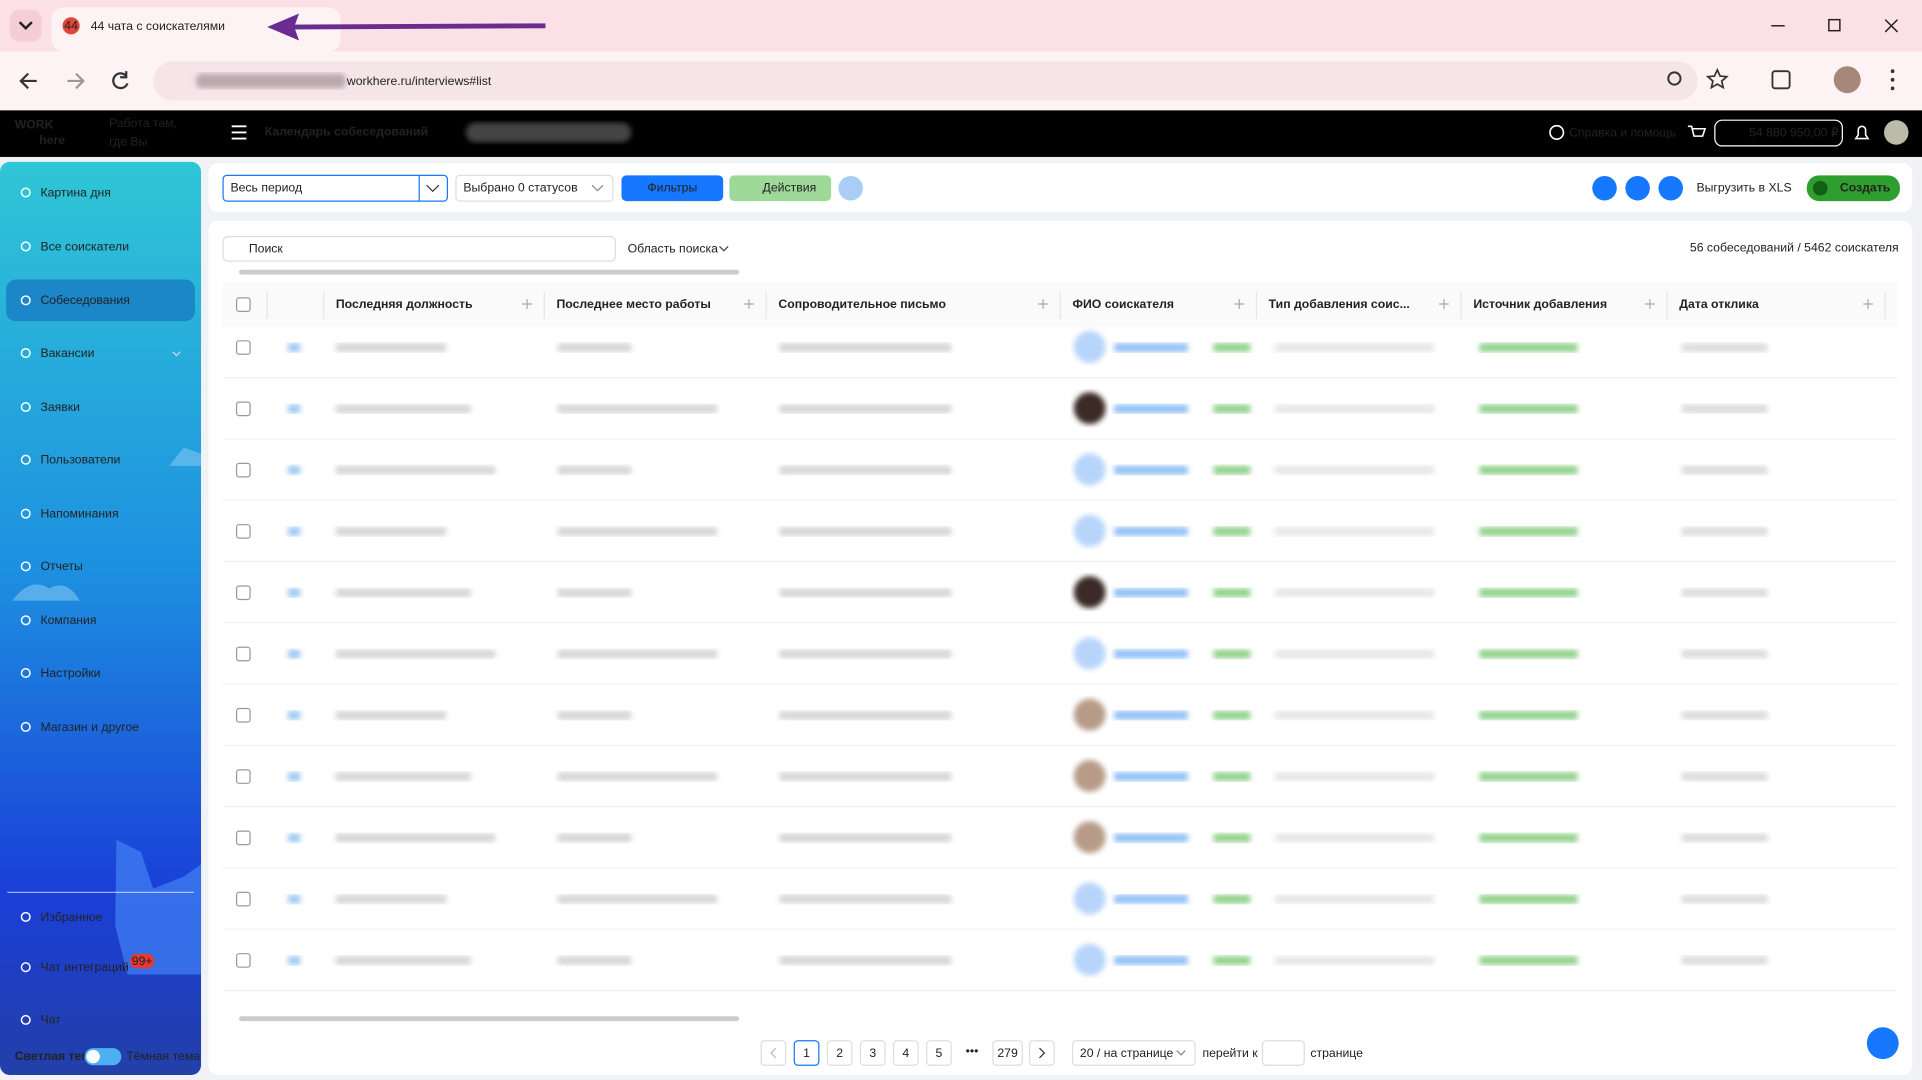 The width and height of the screenshot is (1922, 1080). I want to click on nav-item: Чат интеграций, so click(84, 967).